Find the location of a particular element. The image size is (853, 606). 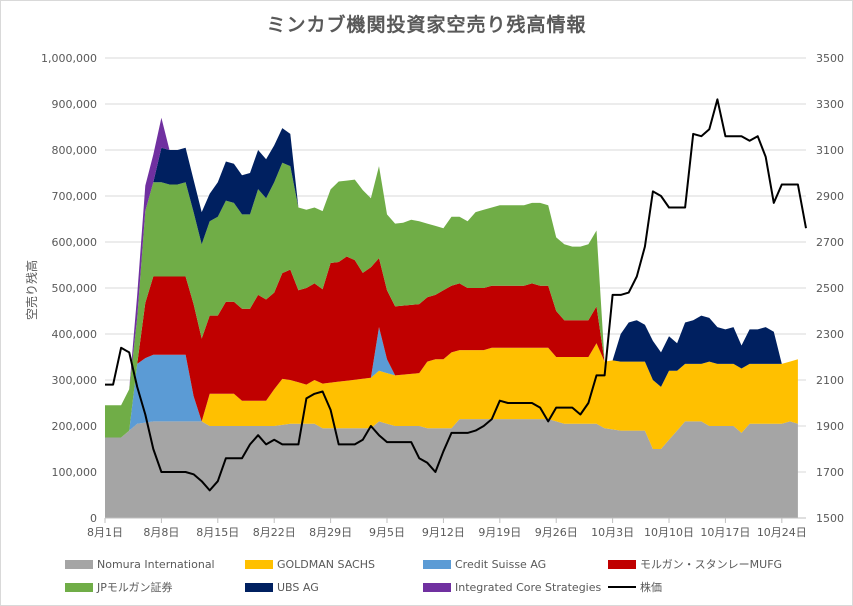

y2-tick-label: 3500 is located at coordinates (830, 58).